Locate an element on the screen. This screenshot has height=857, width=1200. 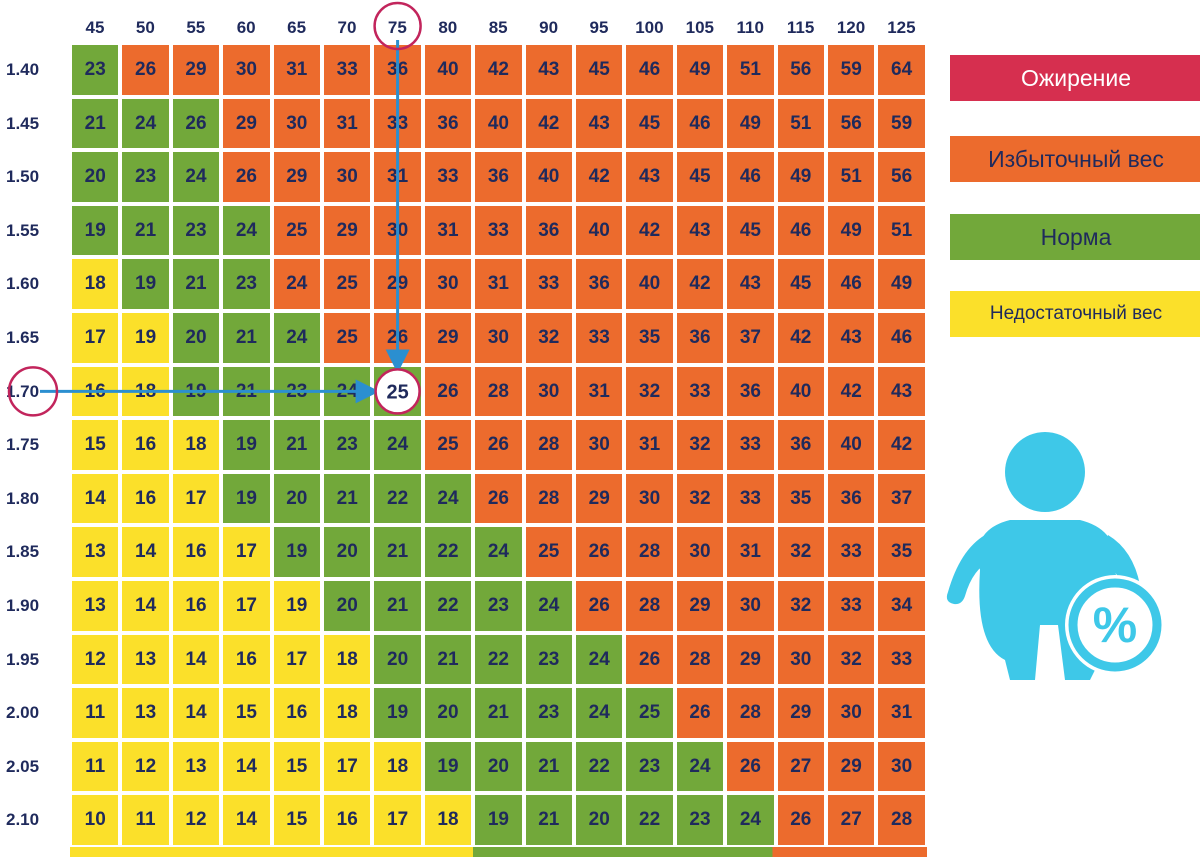
bmi-cell: 64 is located at coordinates (901, 70).